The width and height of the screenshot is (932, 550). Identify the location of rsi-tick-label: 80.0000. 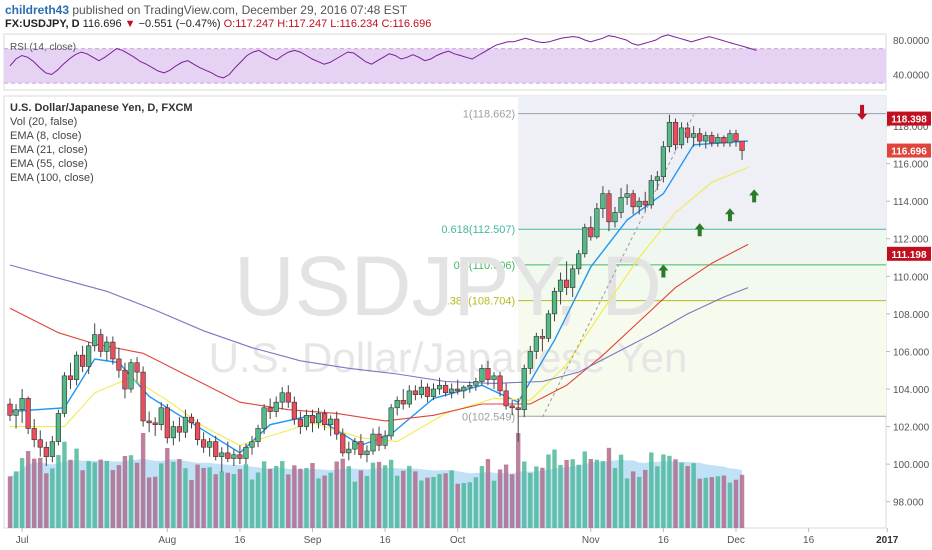
(911, 41).